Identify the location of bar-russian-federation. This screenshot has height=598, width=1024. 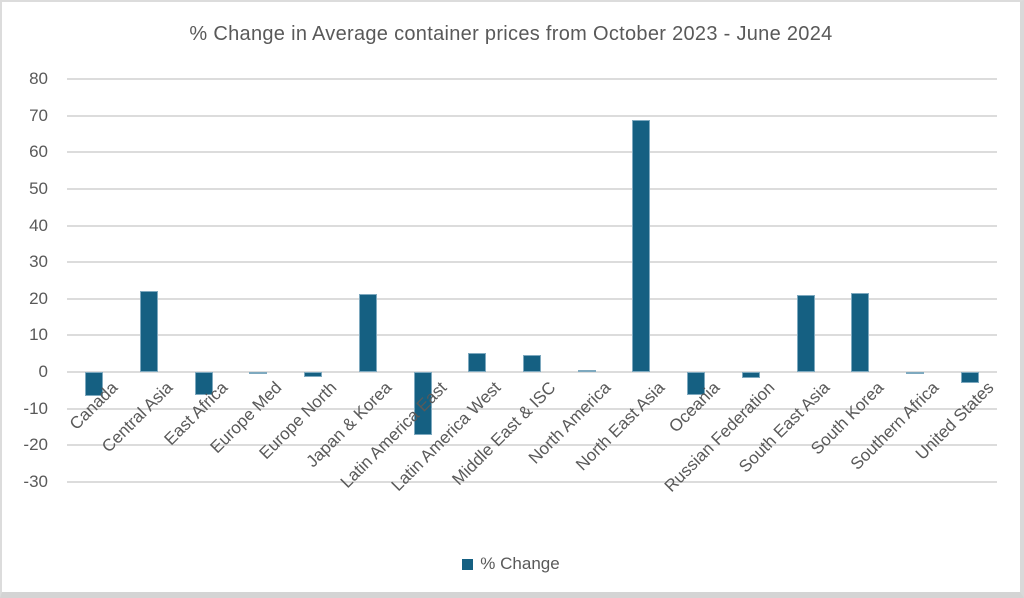
(750, 375).